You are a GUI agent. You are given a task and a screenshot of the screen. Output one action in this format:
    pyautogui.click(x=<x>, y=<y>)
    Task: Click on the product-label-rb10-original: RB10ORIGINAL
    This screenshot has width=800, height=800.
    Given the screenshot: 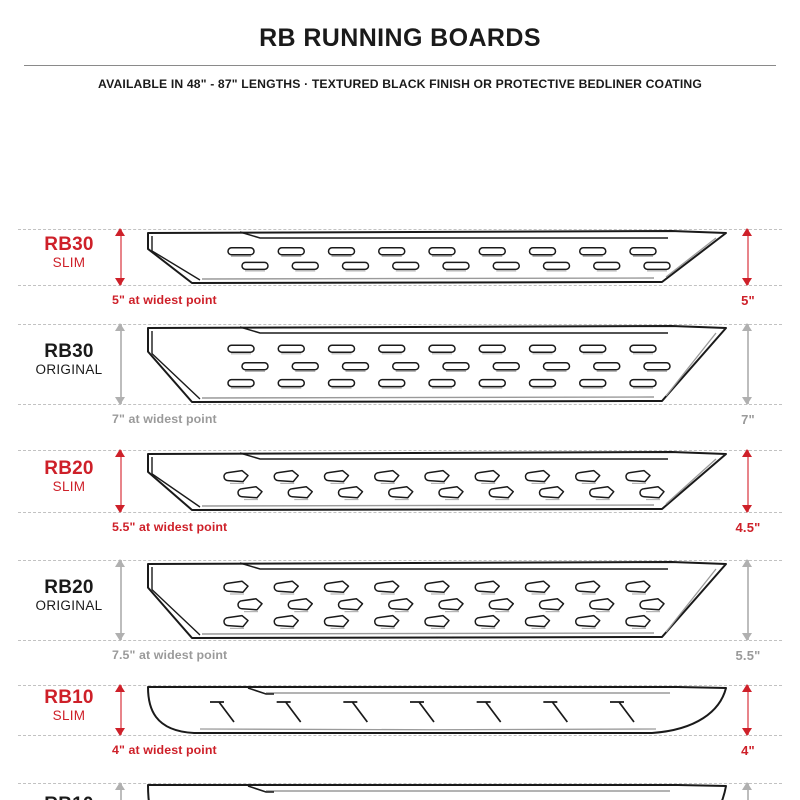 What is the action you would take?
    pyautogui.click(x=69, y=797)
    